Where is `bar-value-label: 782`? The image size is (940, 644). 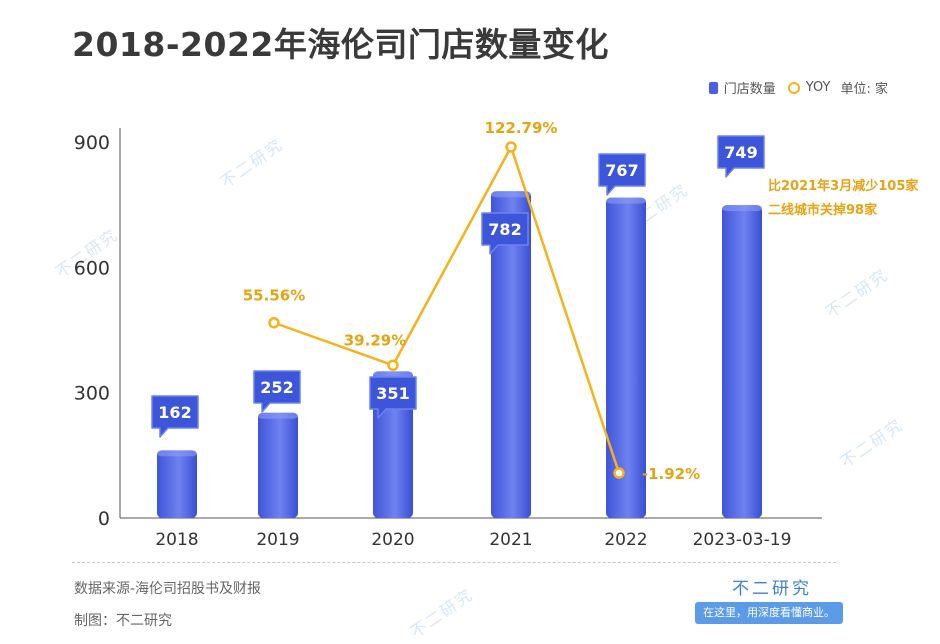
bar-value-label: 782 is located at coordinates (504, 229).